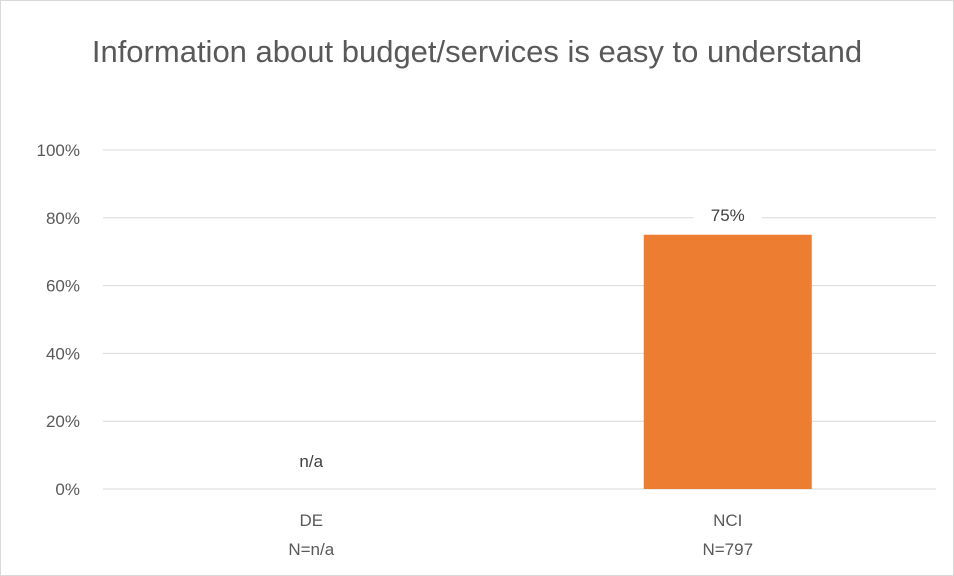 The height and width of the screenshot is (576, 954). Describe the element at coordinates (311, 520) in the screenshot. I see `x-category-label: DE` at that location.